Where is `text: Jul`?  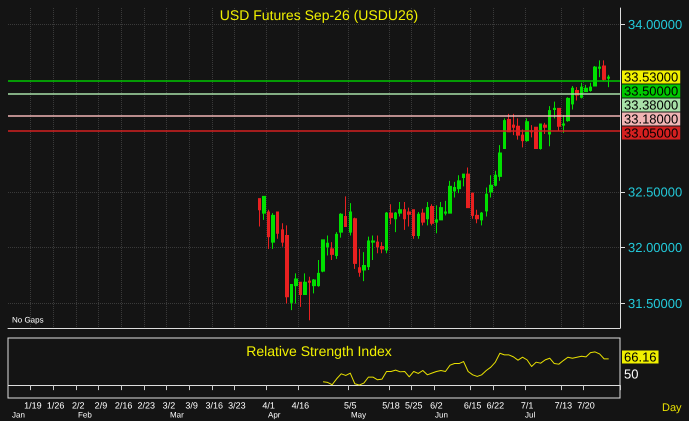
text: Jul is located at coordinates (530, 415).